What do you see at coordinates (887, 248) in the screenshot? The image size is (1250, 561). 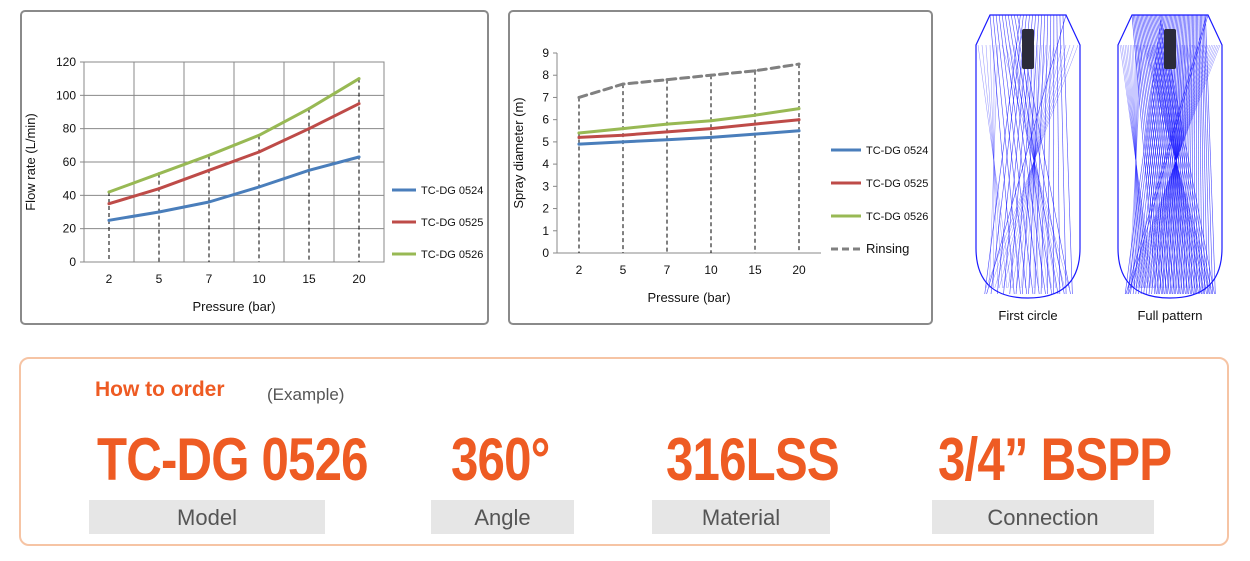 I see `legend-label-rinsing: Rinsing` at bounding box center [887, 248].